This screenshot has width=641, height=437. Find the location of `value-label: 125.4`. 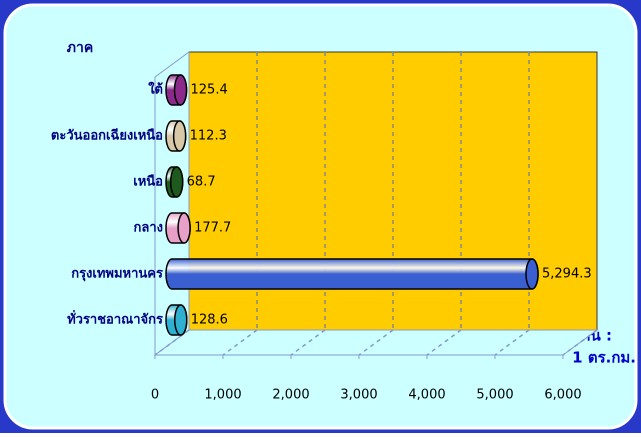

value-label: 125.4 is located at coordinates (209, 90).